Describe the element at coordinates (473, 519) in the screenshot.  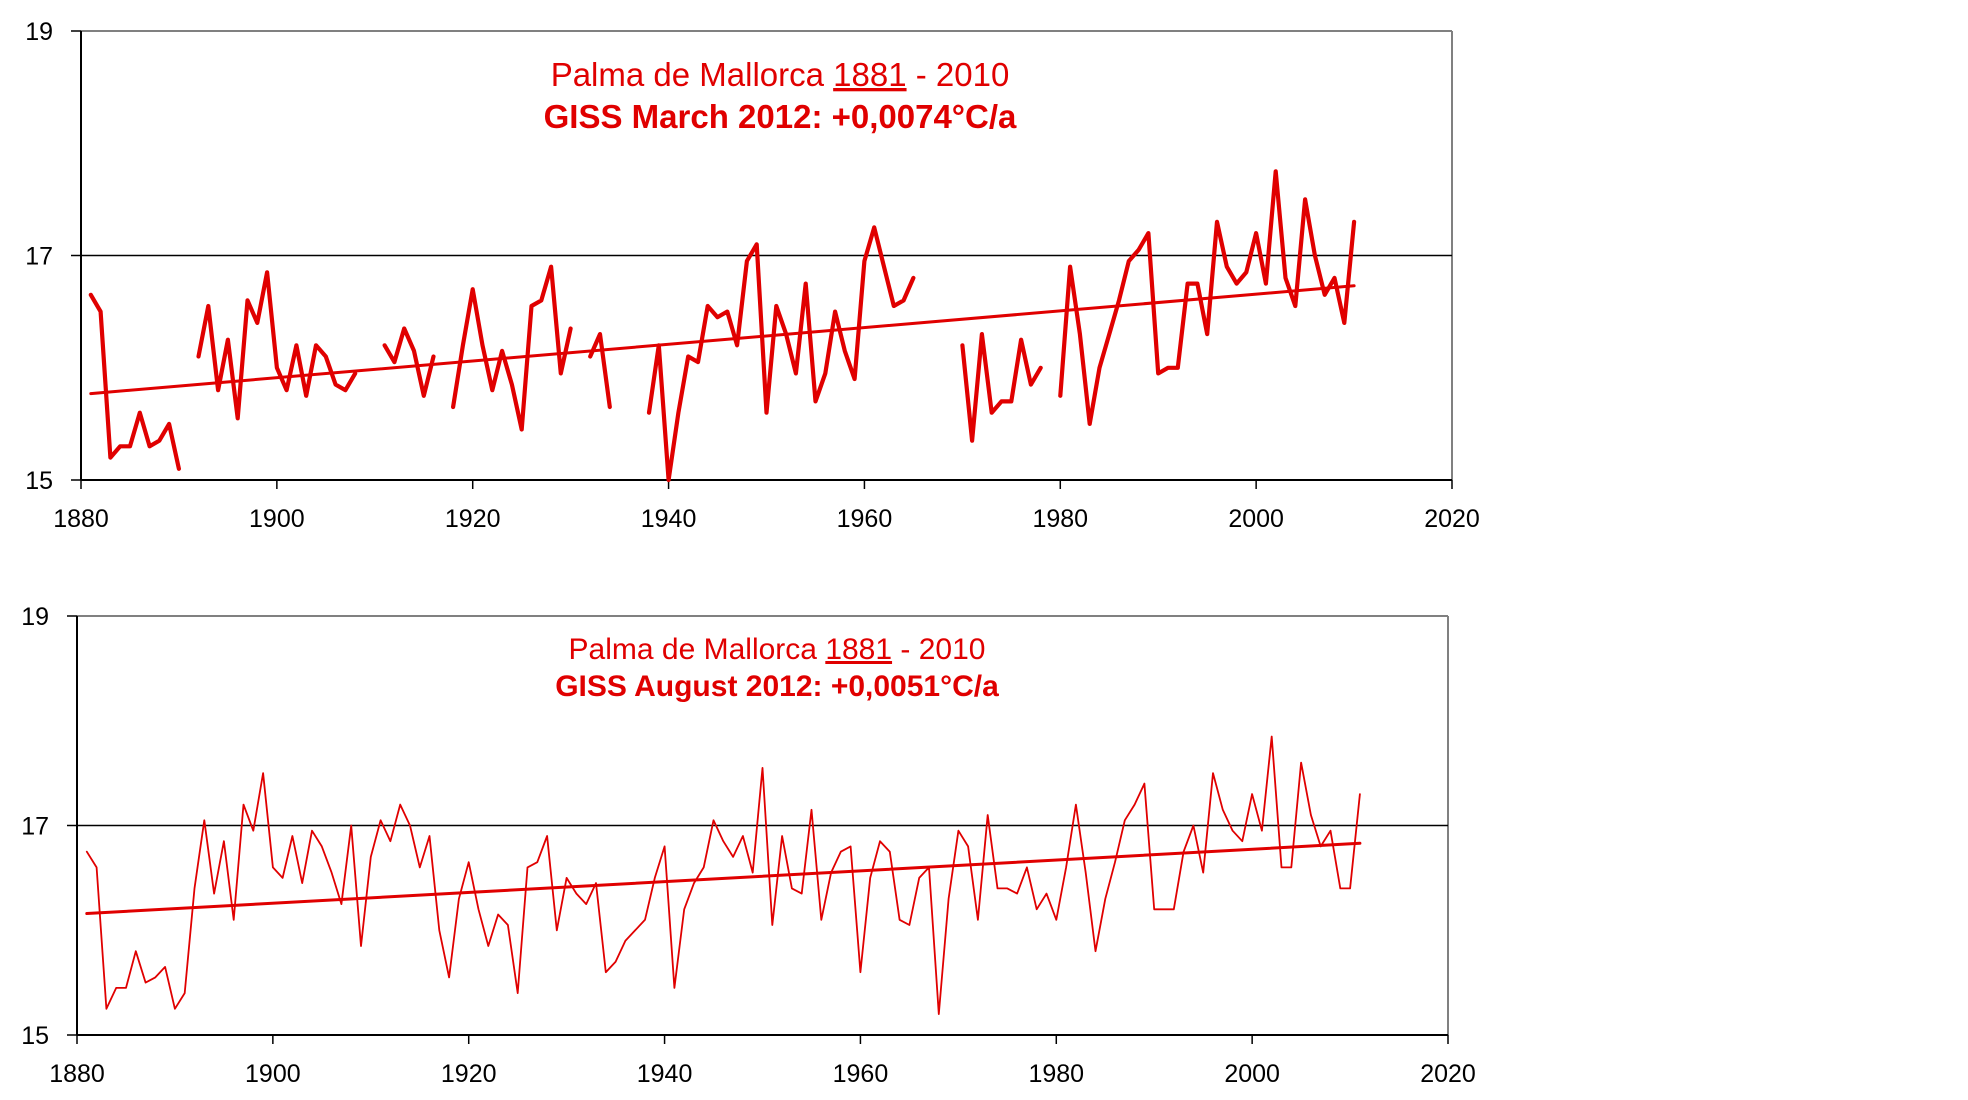
I see `chart1-x-tick-label: 1920` at that location.